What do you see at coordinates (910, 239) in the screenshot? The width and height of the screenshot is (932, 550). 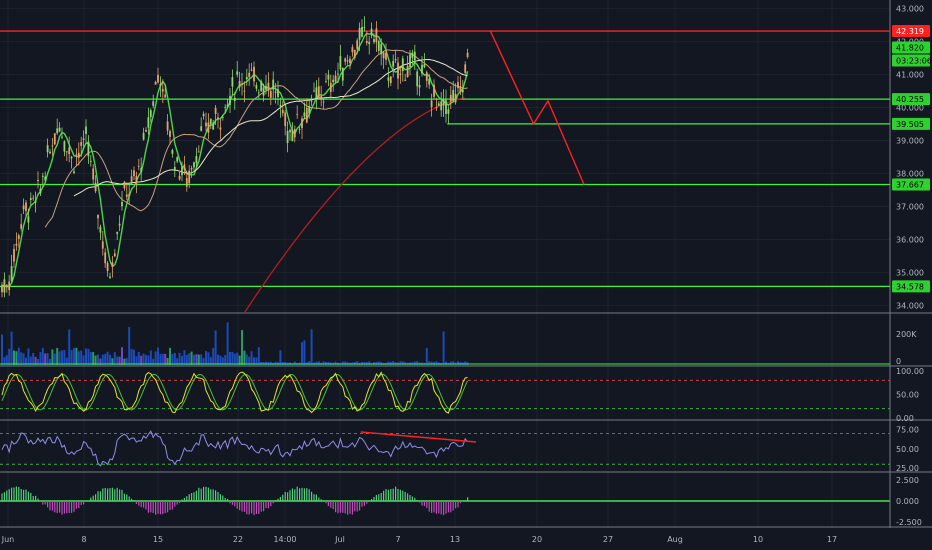 I see `price-tick-label: 36.000` at bounding box center [910, 239].